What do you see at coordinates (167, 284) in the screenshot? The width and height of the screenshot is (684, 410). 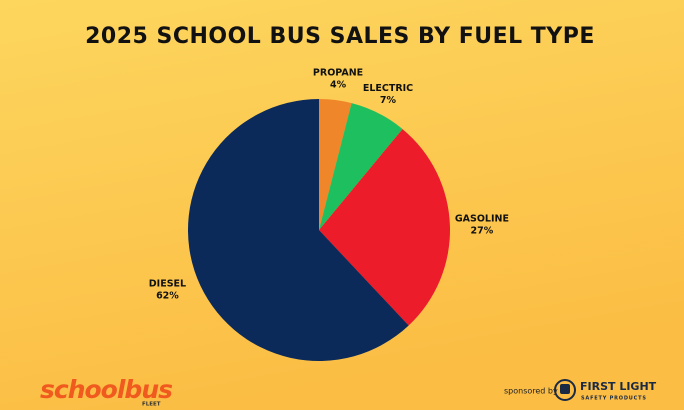 I see `slice-name: DIESEL` at bounding box center [167, 284].